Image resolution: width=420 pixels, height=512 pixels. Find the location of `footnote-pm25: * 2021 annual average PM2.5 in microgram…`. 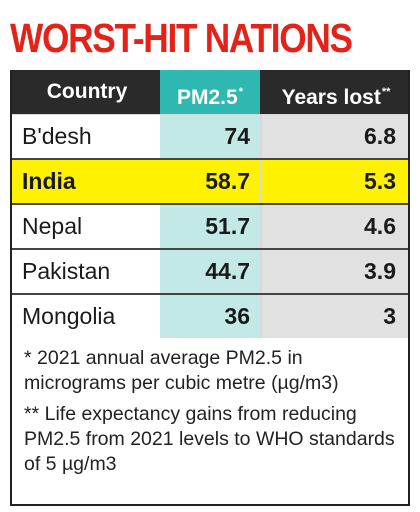

footnote-pm25: * 2021 annual average PM2.5 in microgram… is located at coordinates (181, 370).